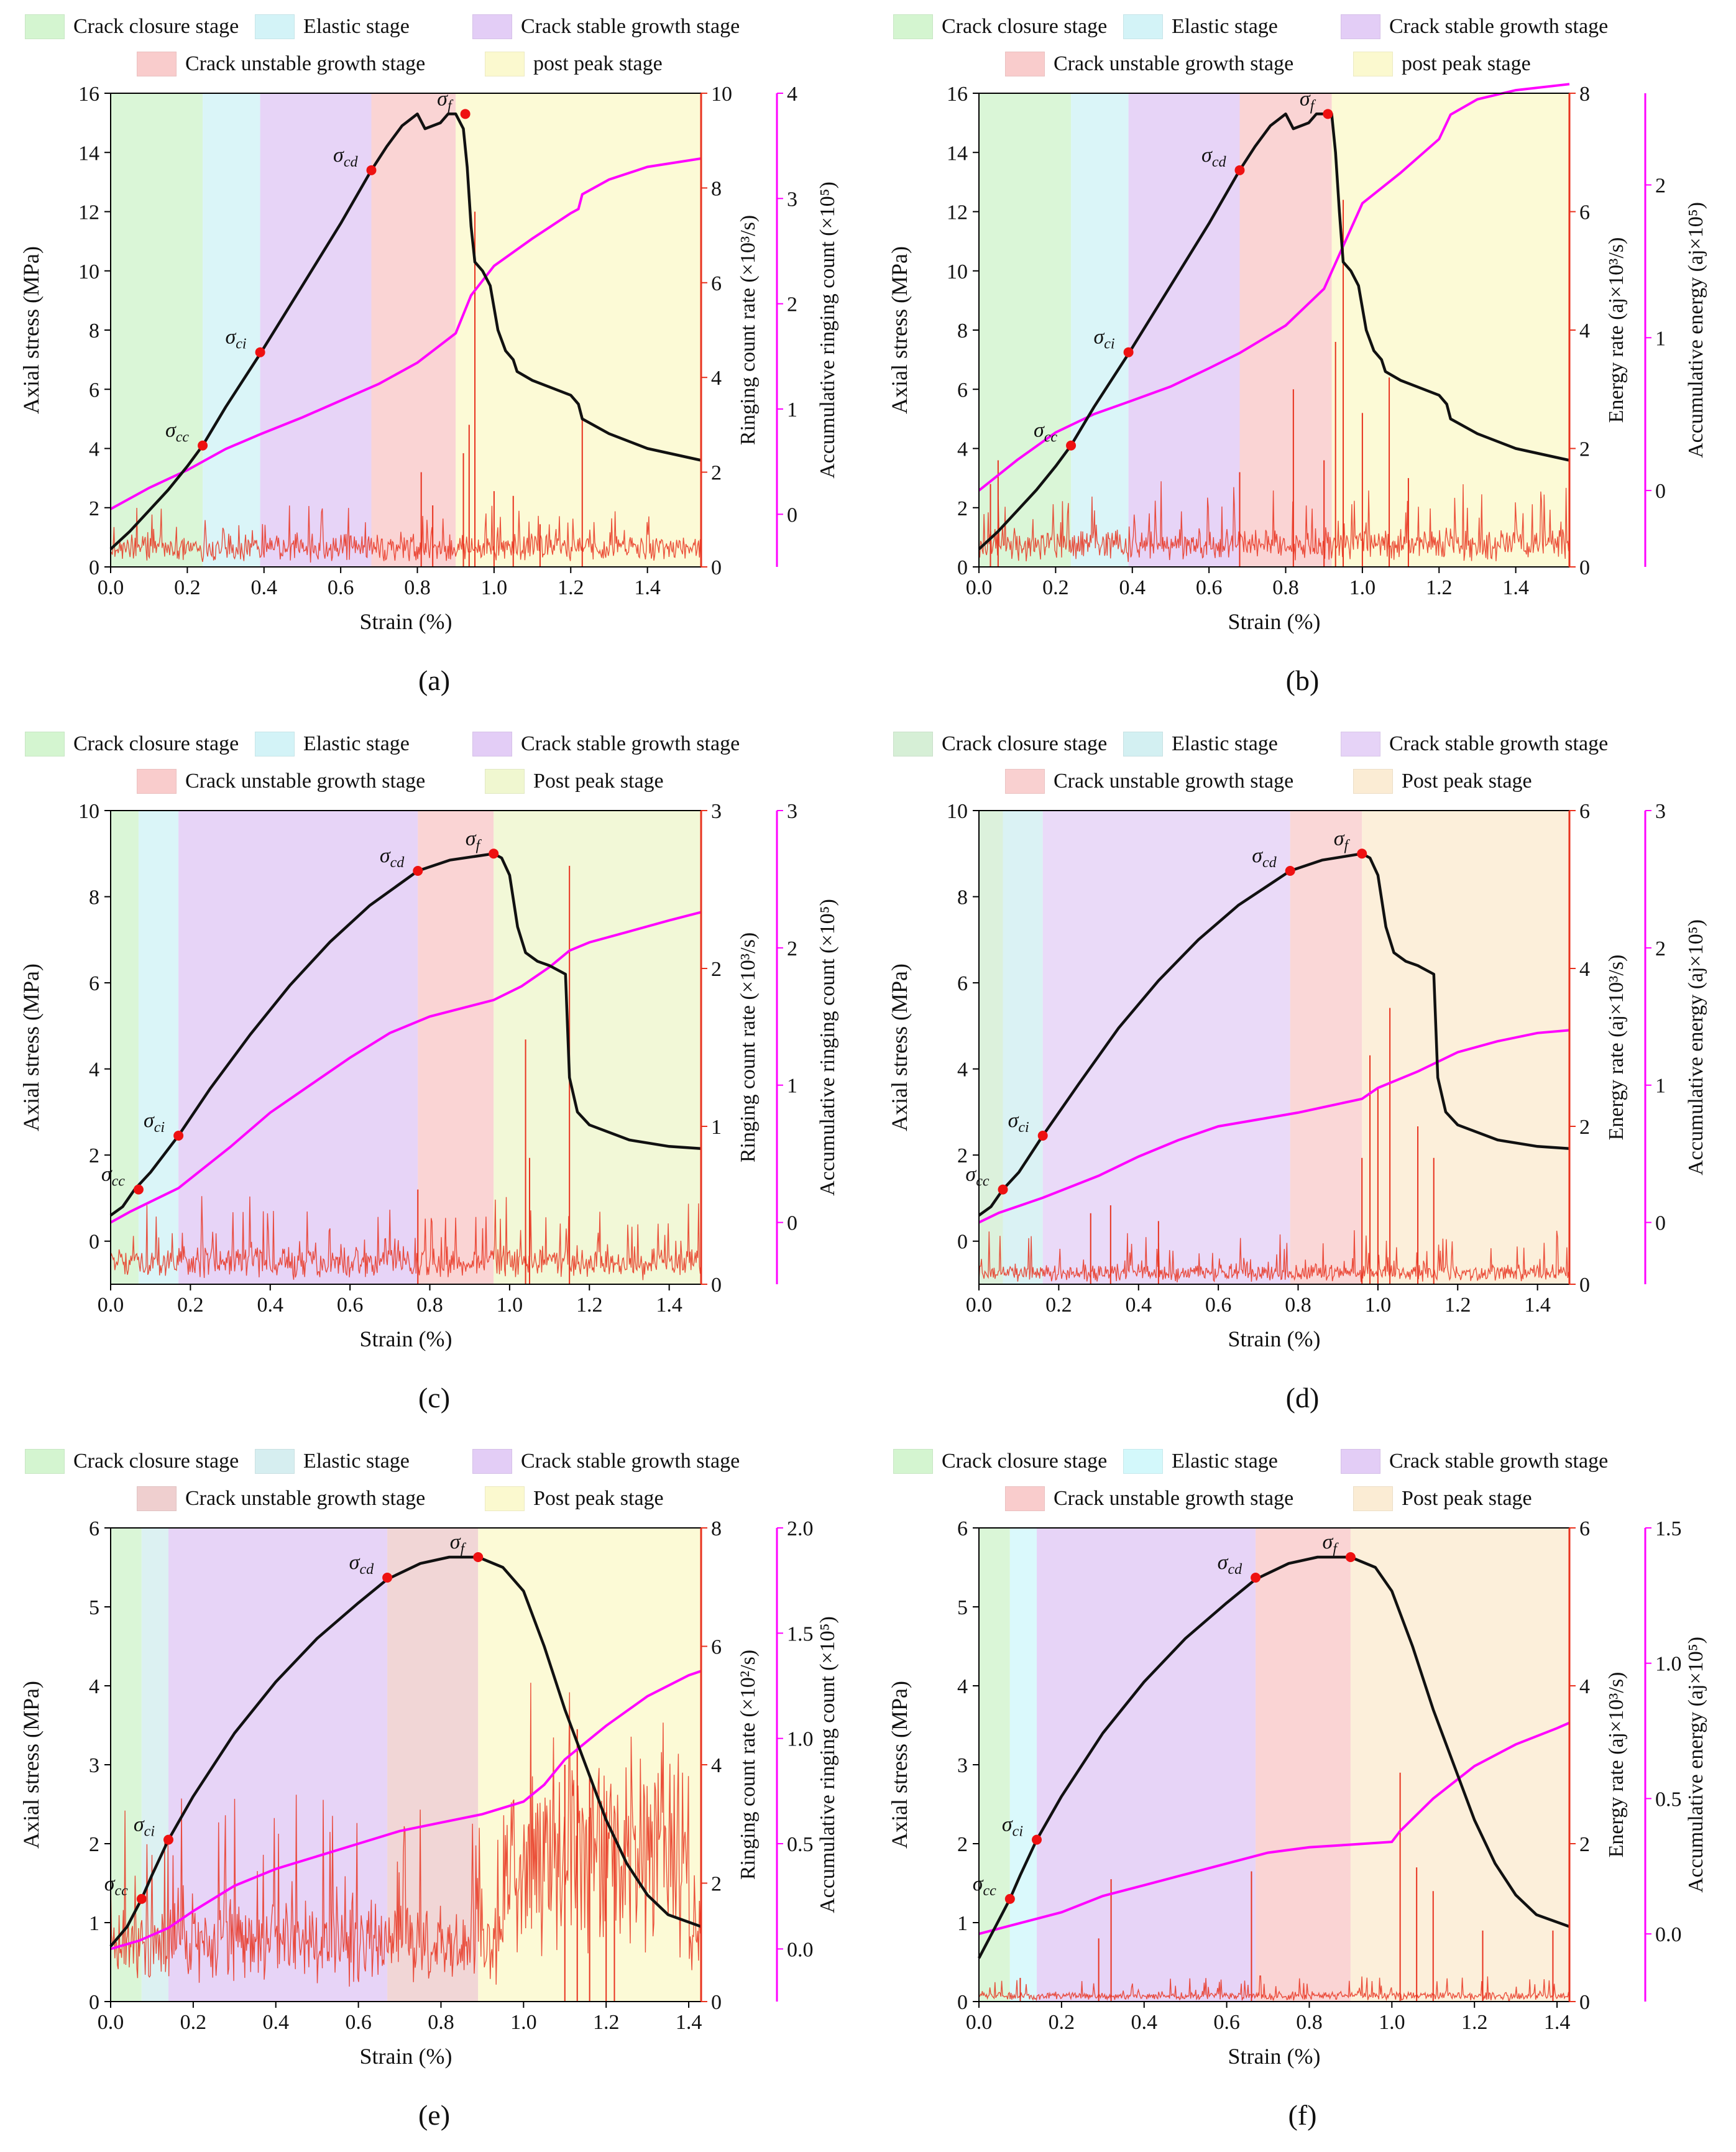 This screenshot has width=1736, height=2152. Describe the element at coordinates (270, 1305) in the screenshot. I see `x-tick-label: 0.4` at that location.